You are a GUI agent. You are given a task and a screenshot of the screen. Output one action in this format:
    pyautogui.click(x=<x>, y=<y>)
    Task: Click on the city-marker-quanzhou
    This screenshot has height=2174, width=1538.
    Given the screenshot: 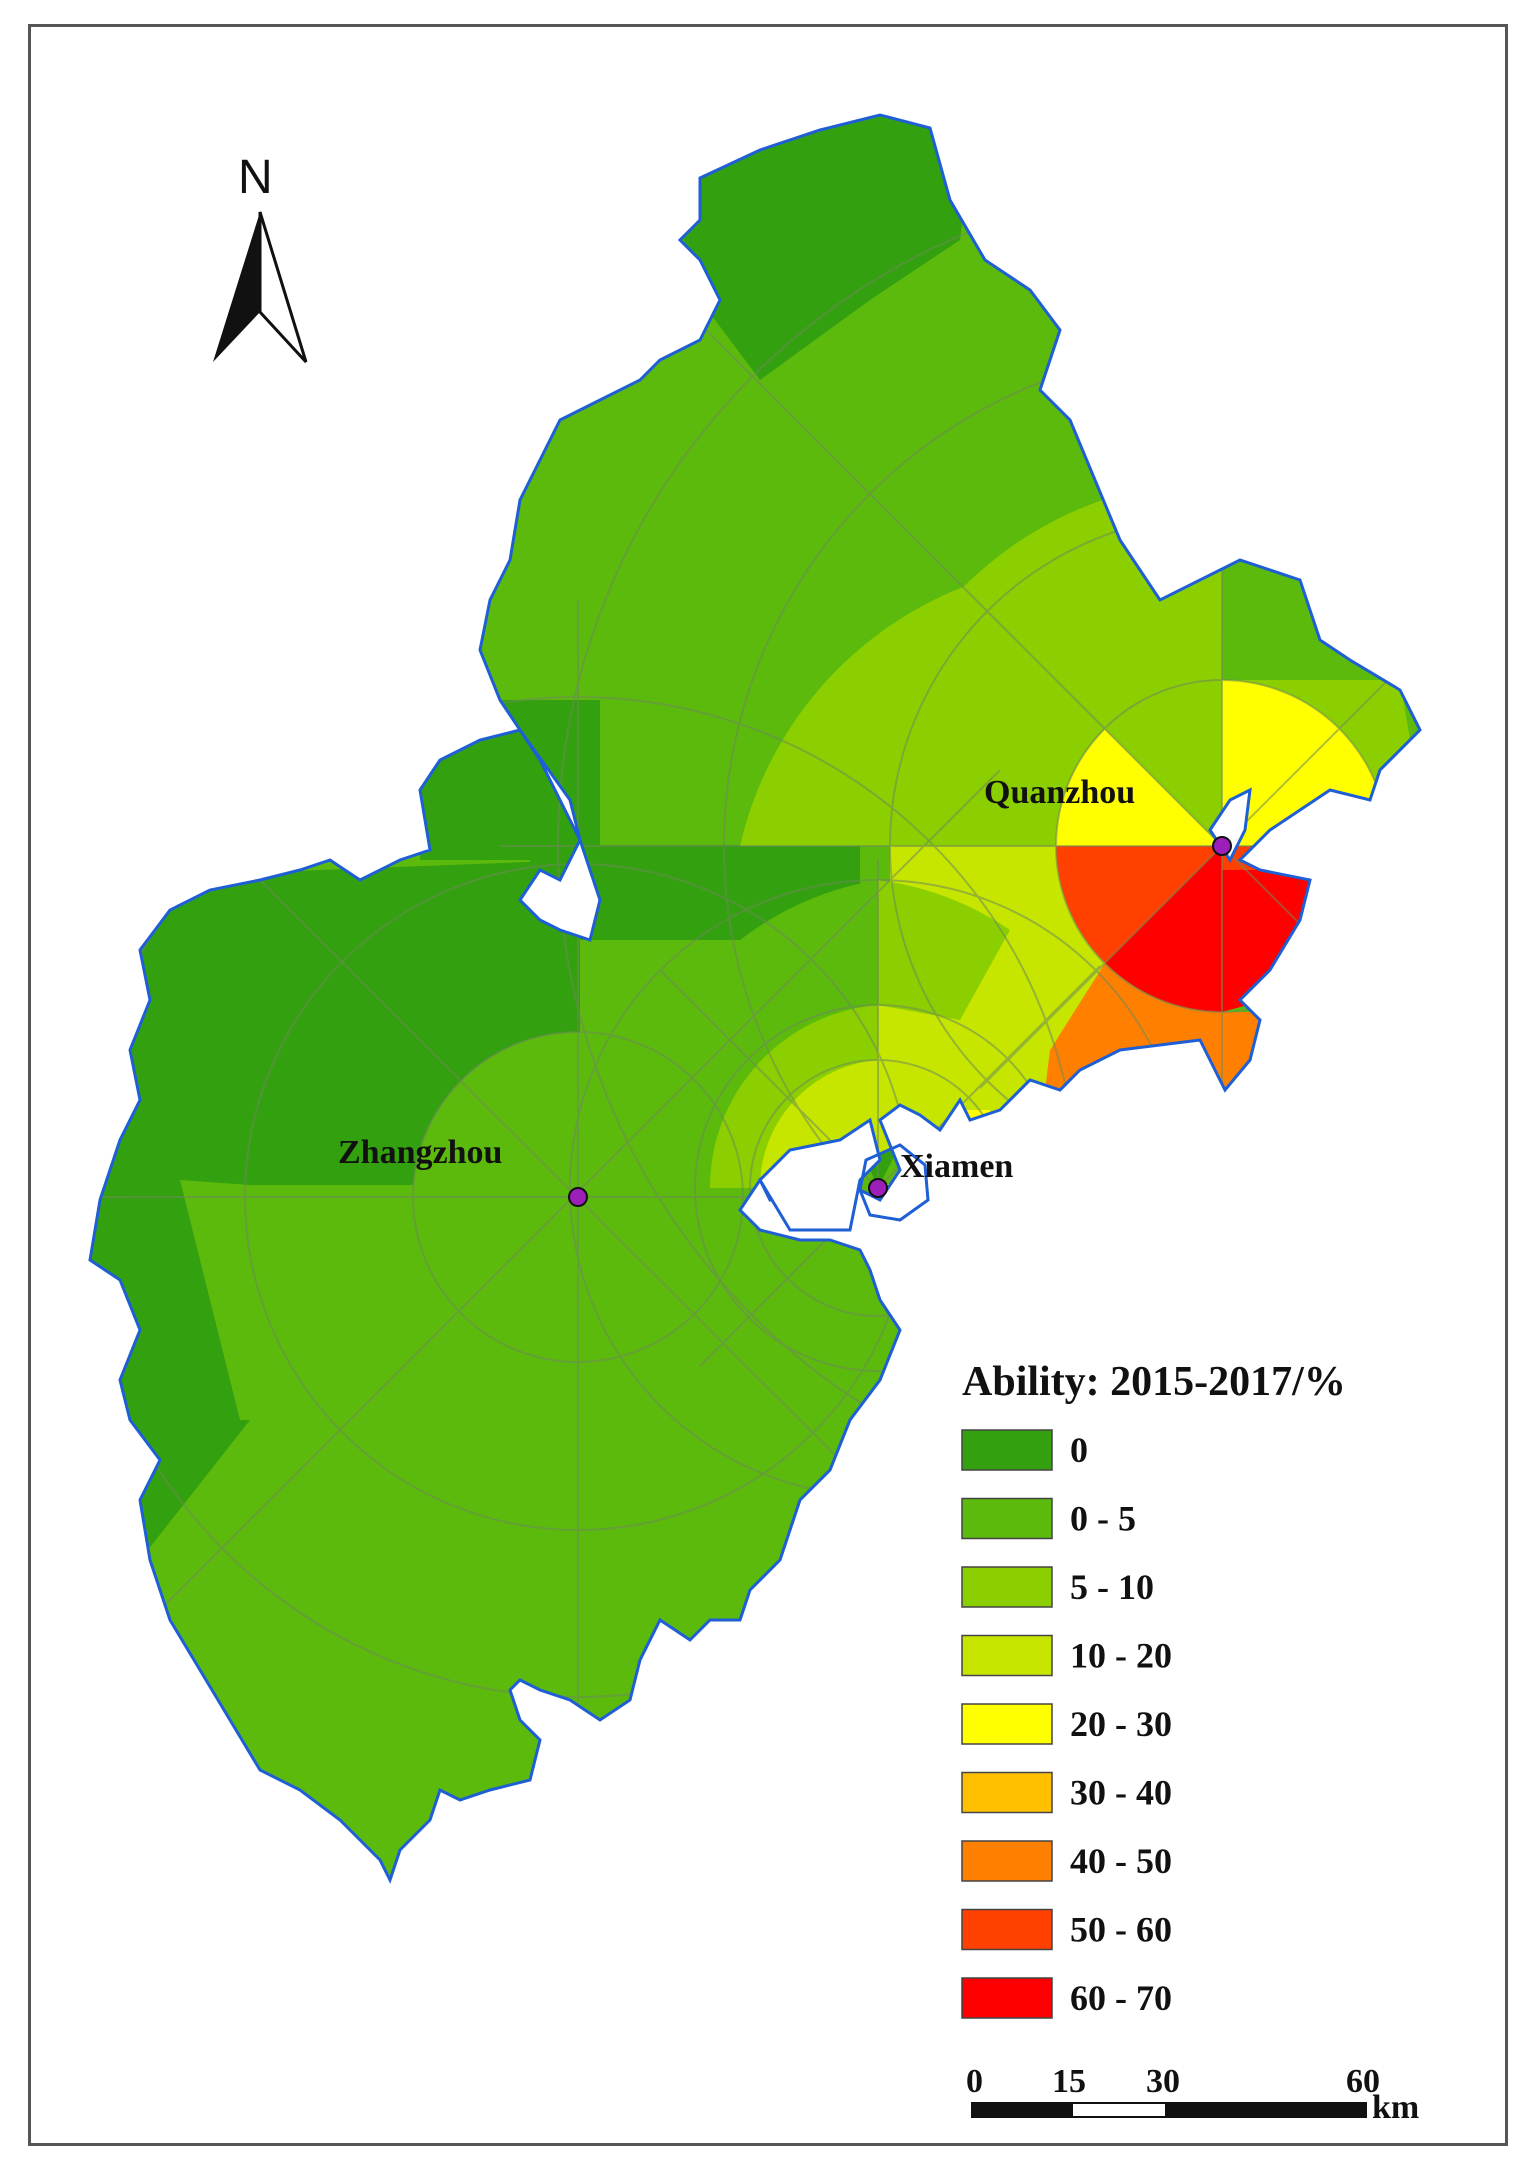 What is the action you would take?
    pyautogui.click(x=1222, y=846)
    